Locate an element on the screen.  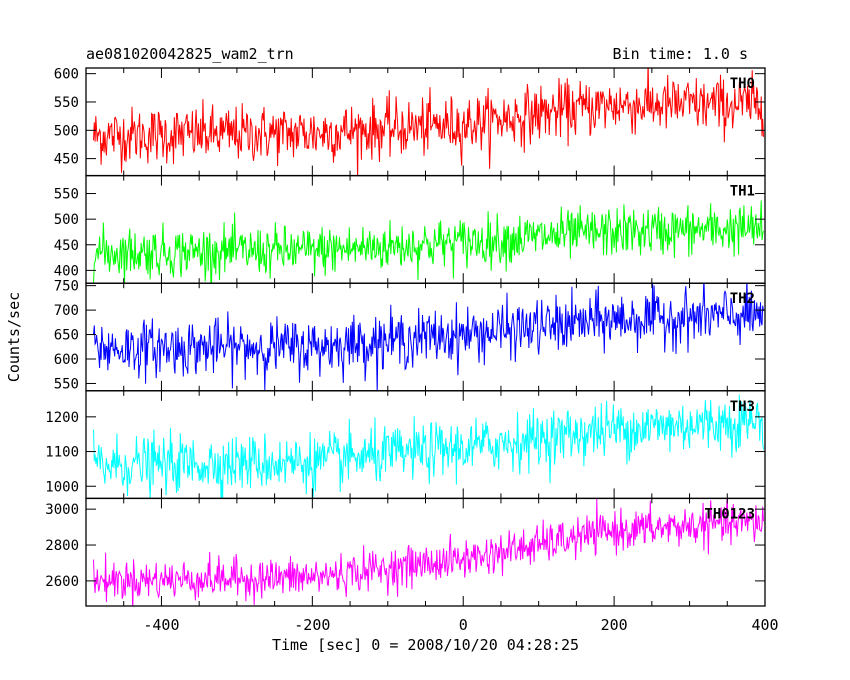
panel-label-th2: TH2 is located at coordinates (742, 299).